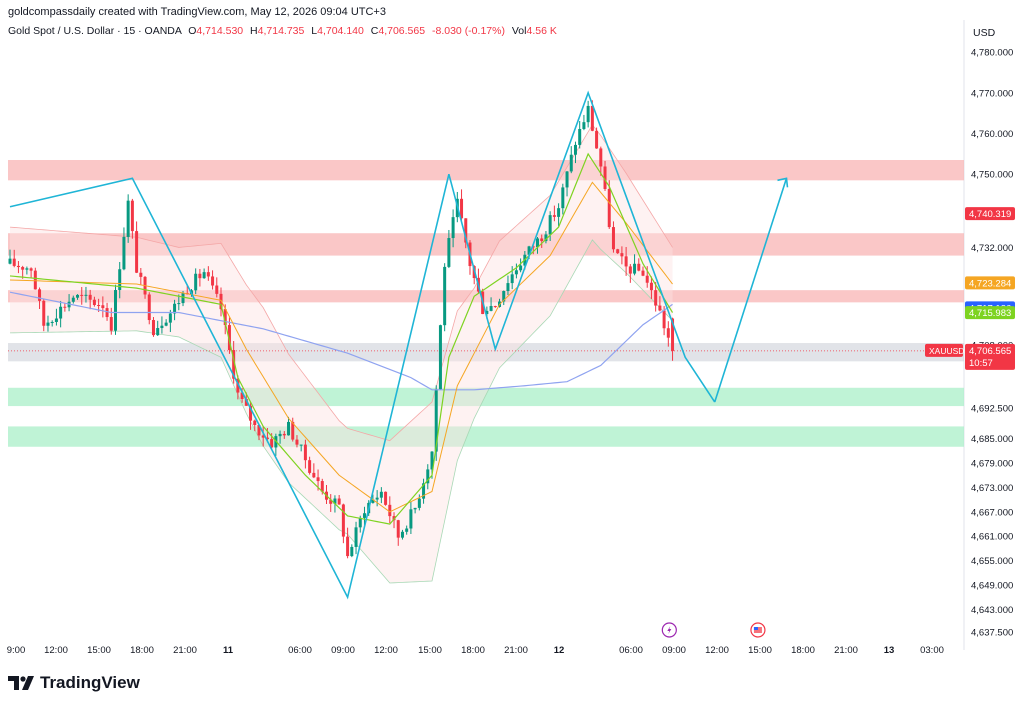 The height and width of the screenshot is (704, 1024). What do you see at coordinates (755, 628) in the screenshot?
I see `us-flag-canton` at bounding box center [755, 628].